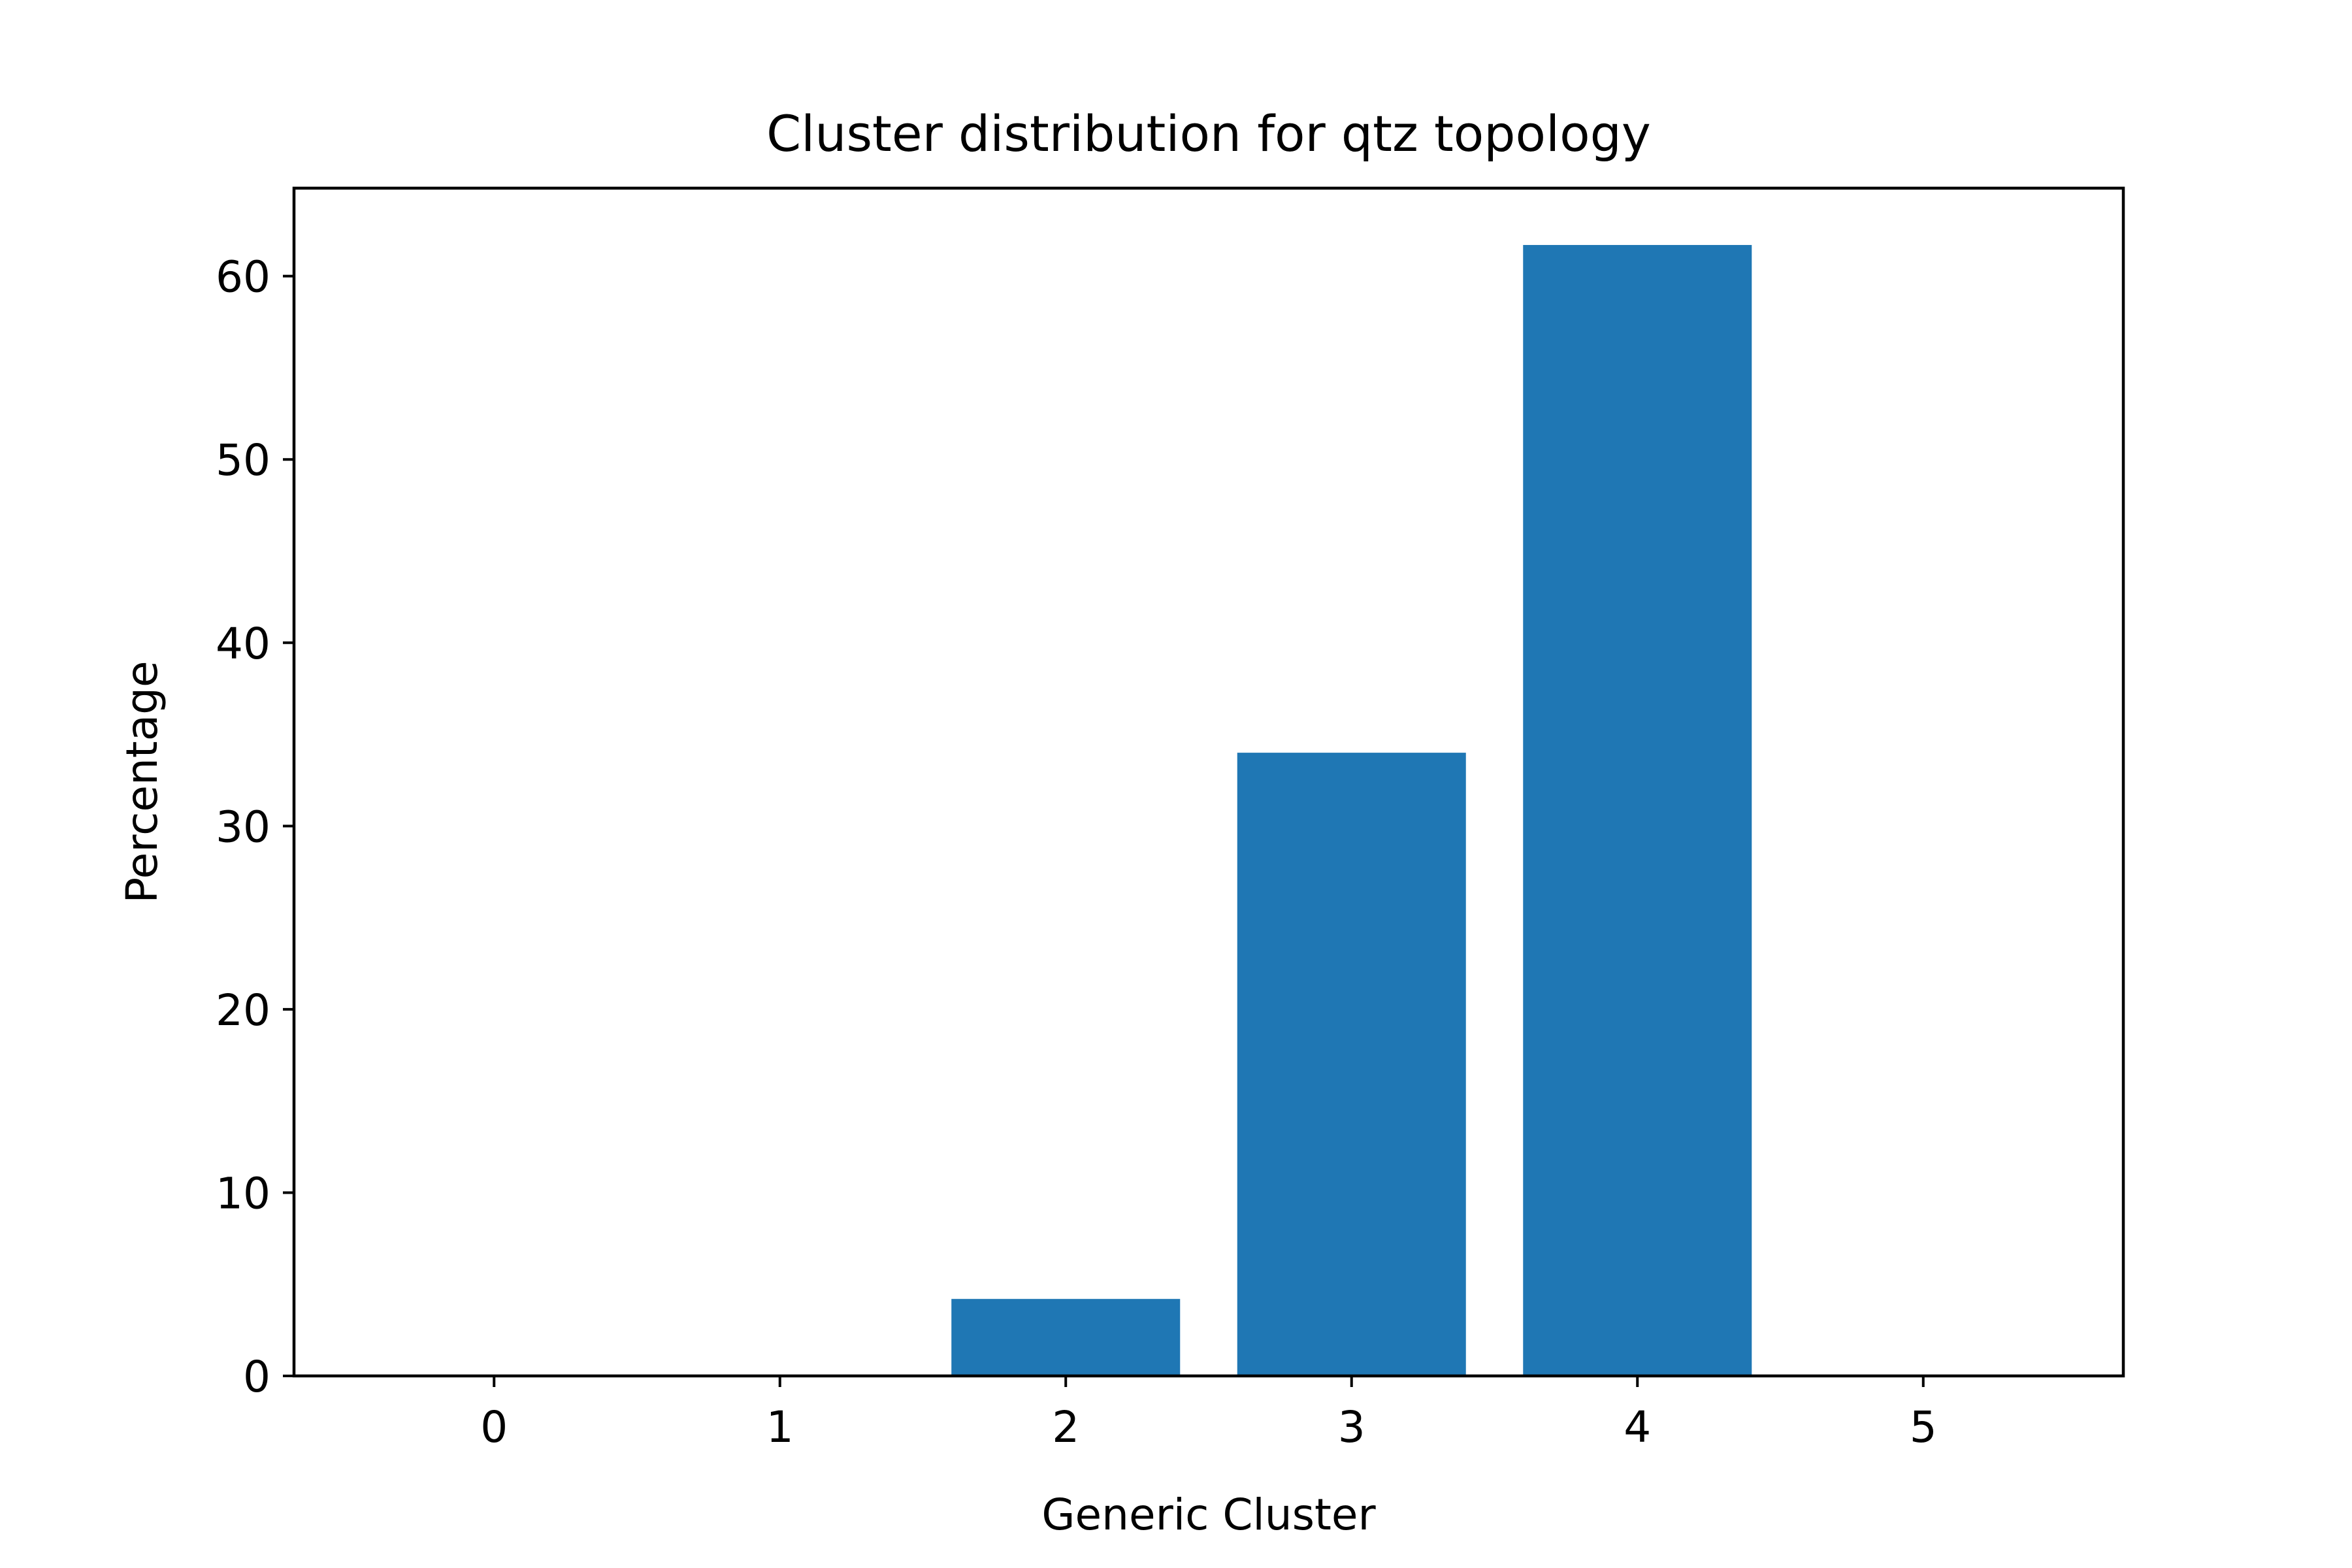  I want to click on y-tick-label: 30, so click(243, 827).